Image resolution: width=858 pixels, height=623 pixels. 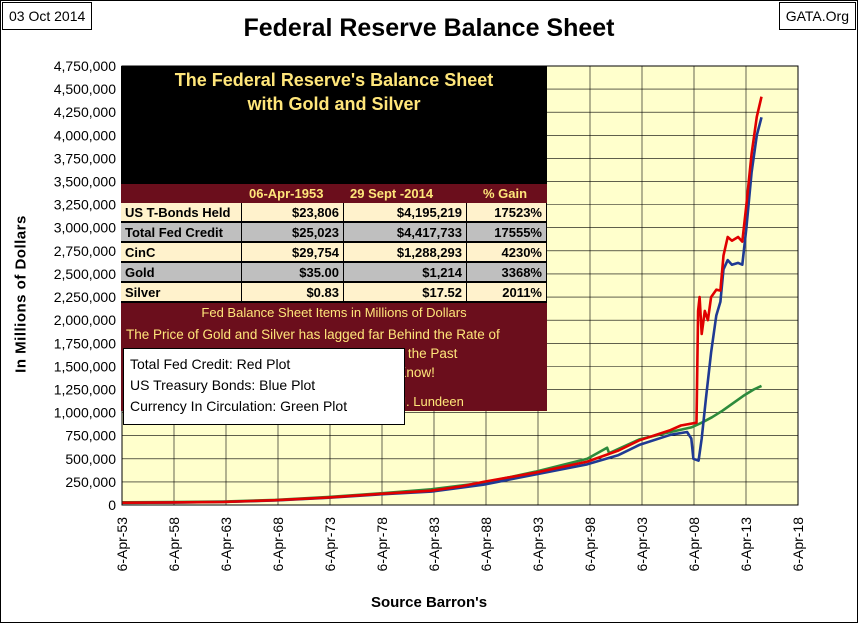 I want to click on x-tick-label: 6-Apr-53, so click(x=122, y=544).